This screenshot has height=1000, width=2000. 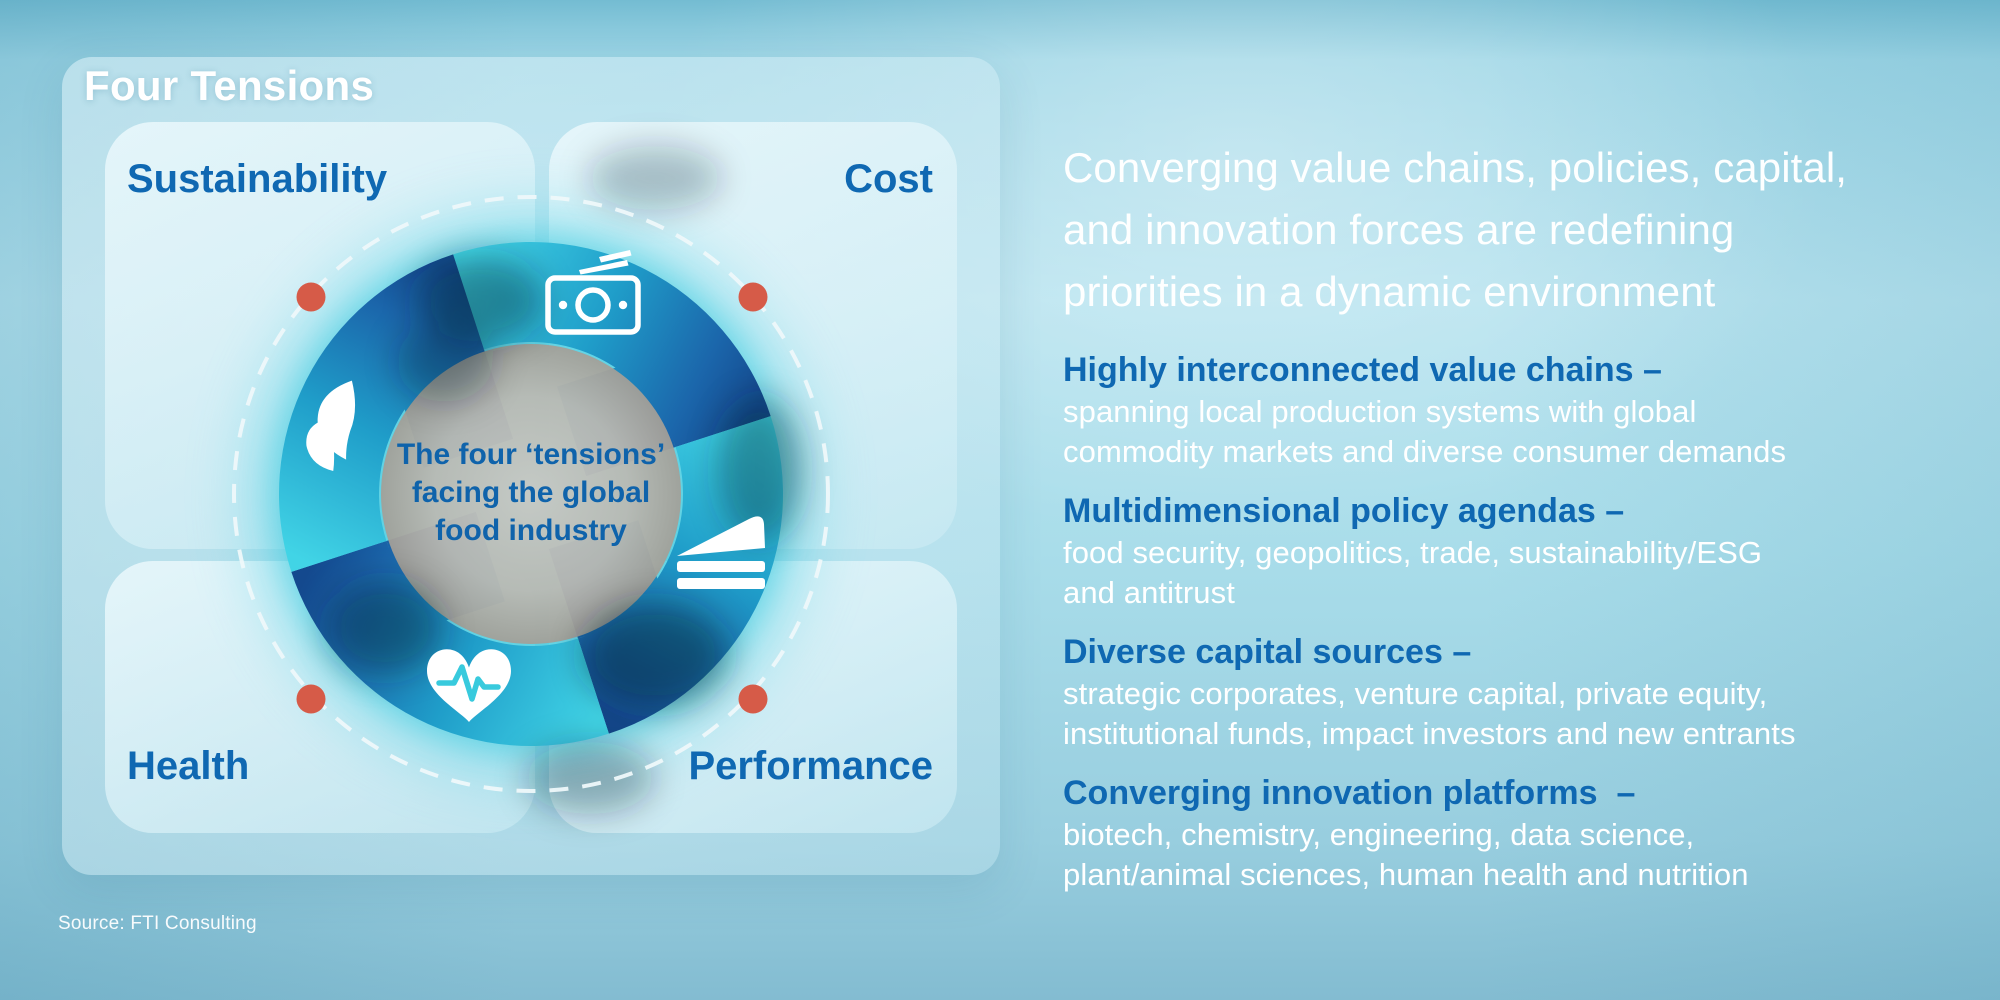 I want to click on cake-icon, so click(x=721, y=552).